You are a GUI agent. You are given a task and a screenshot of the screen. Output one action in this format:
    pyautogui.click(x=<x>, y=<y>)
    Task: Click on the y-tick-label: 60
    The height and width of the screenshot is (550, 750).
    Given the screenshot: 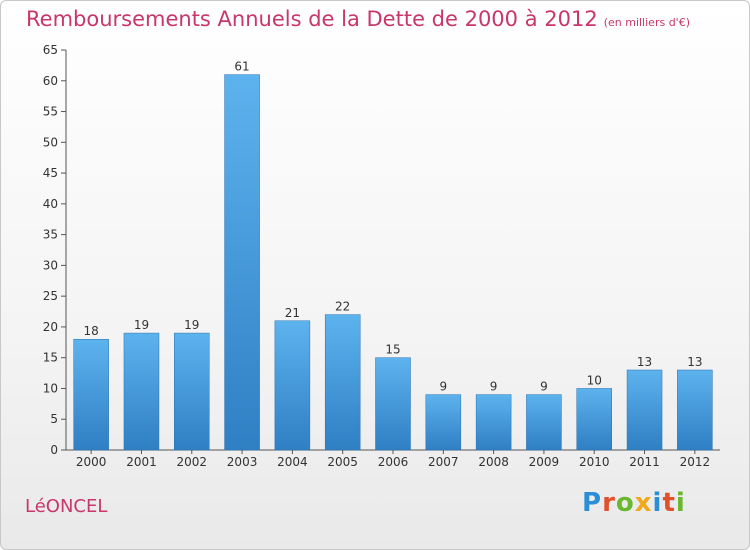 What is the action you would take?
    pyautogui.click(x=50, y=81)
    